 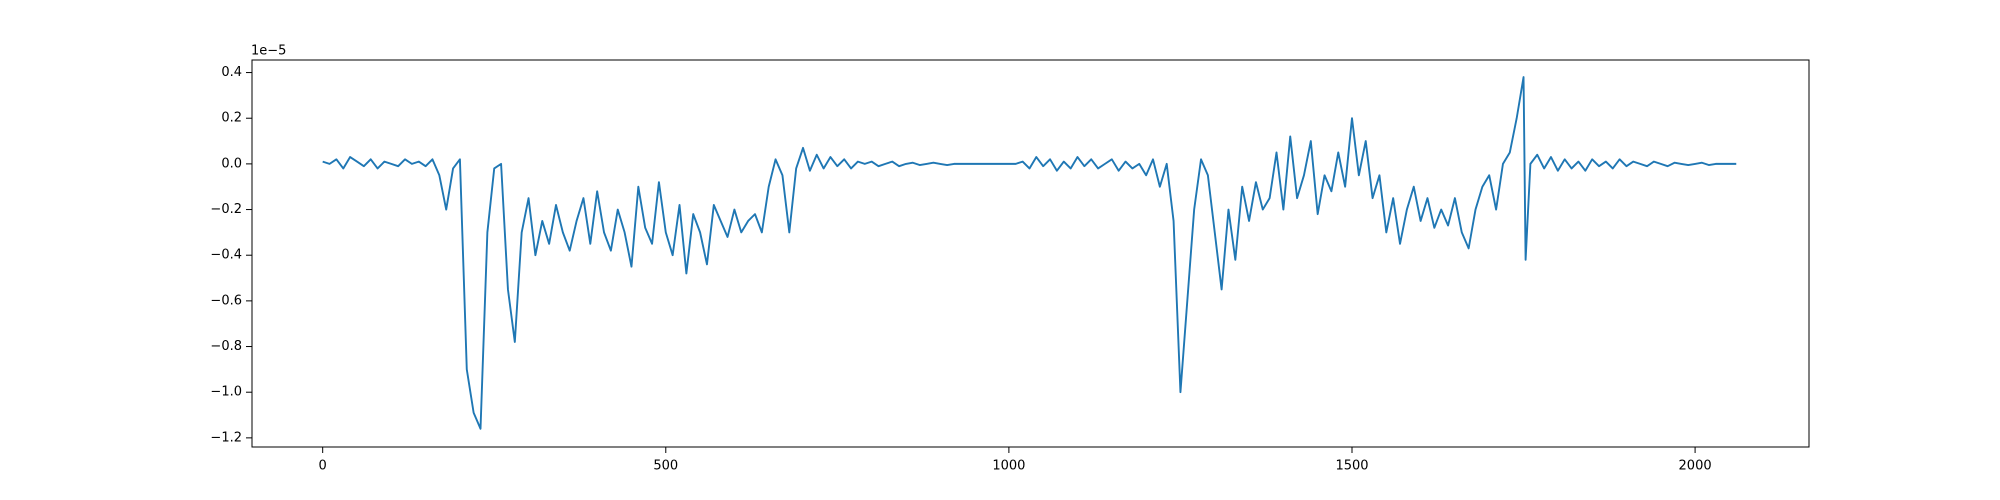 I want to click on y-tick-label: −0.2, so click(x=226, y=209).